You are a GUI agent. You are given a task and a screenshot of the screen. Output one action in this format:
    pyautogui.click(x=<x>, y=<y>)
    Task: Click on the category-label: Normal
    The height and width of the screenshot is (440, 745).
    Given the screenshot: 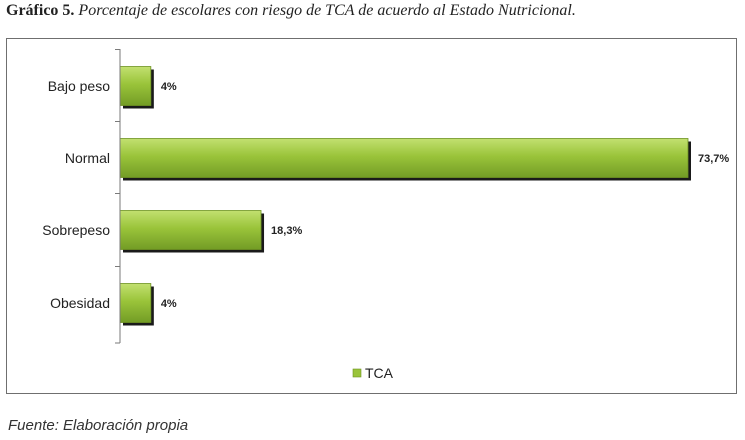 What is the action you would take?
    pyautogui.click(x=87, y=158)
    